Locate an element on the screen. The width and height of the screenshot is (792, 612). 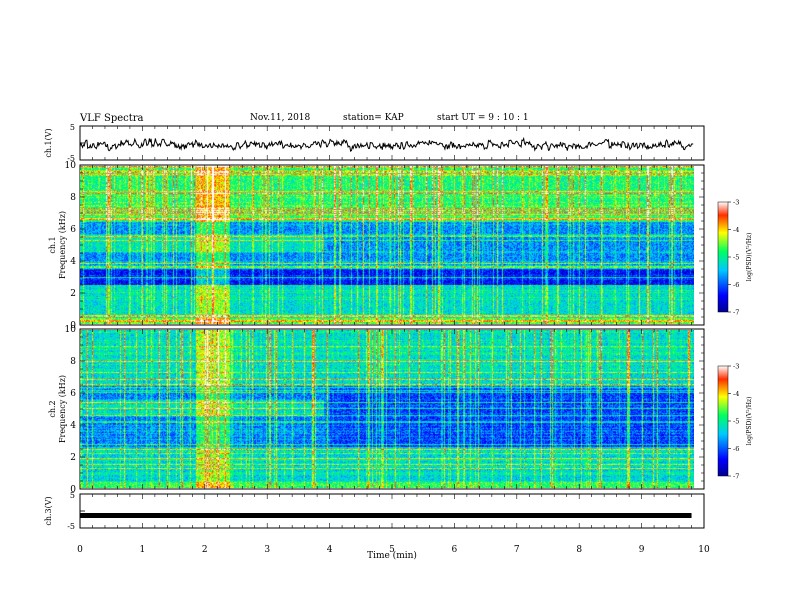
ch1-waveform-panel is located at coordinates (392, 143).